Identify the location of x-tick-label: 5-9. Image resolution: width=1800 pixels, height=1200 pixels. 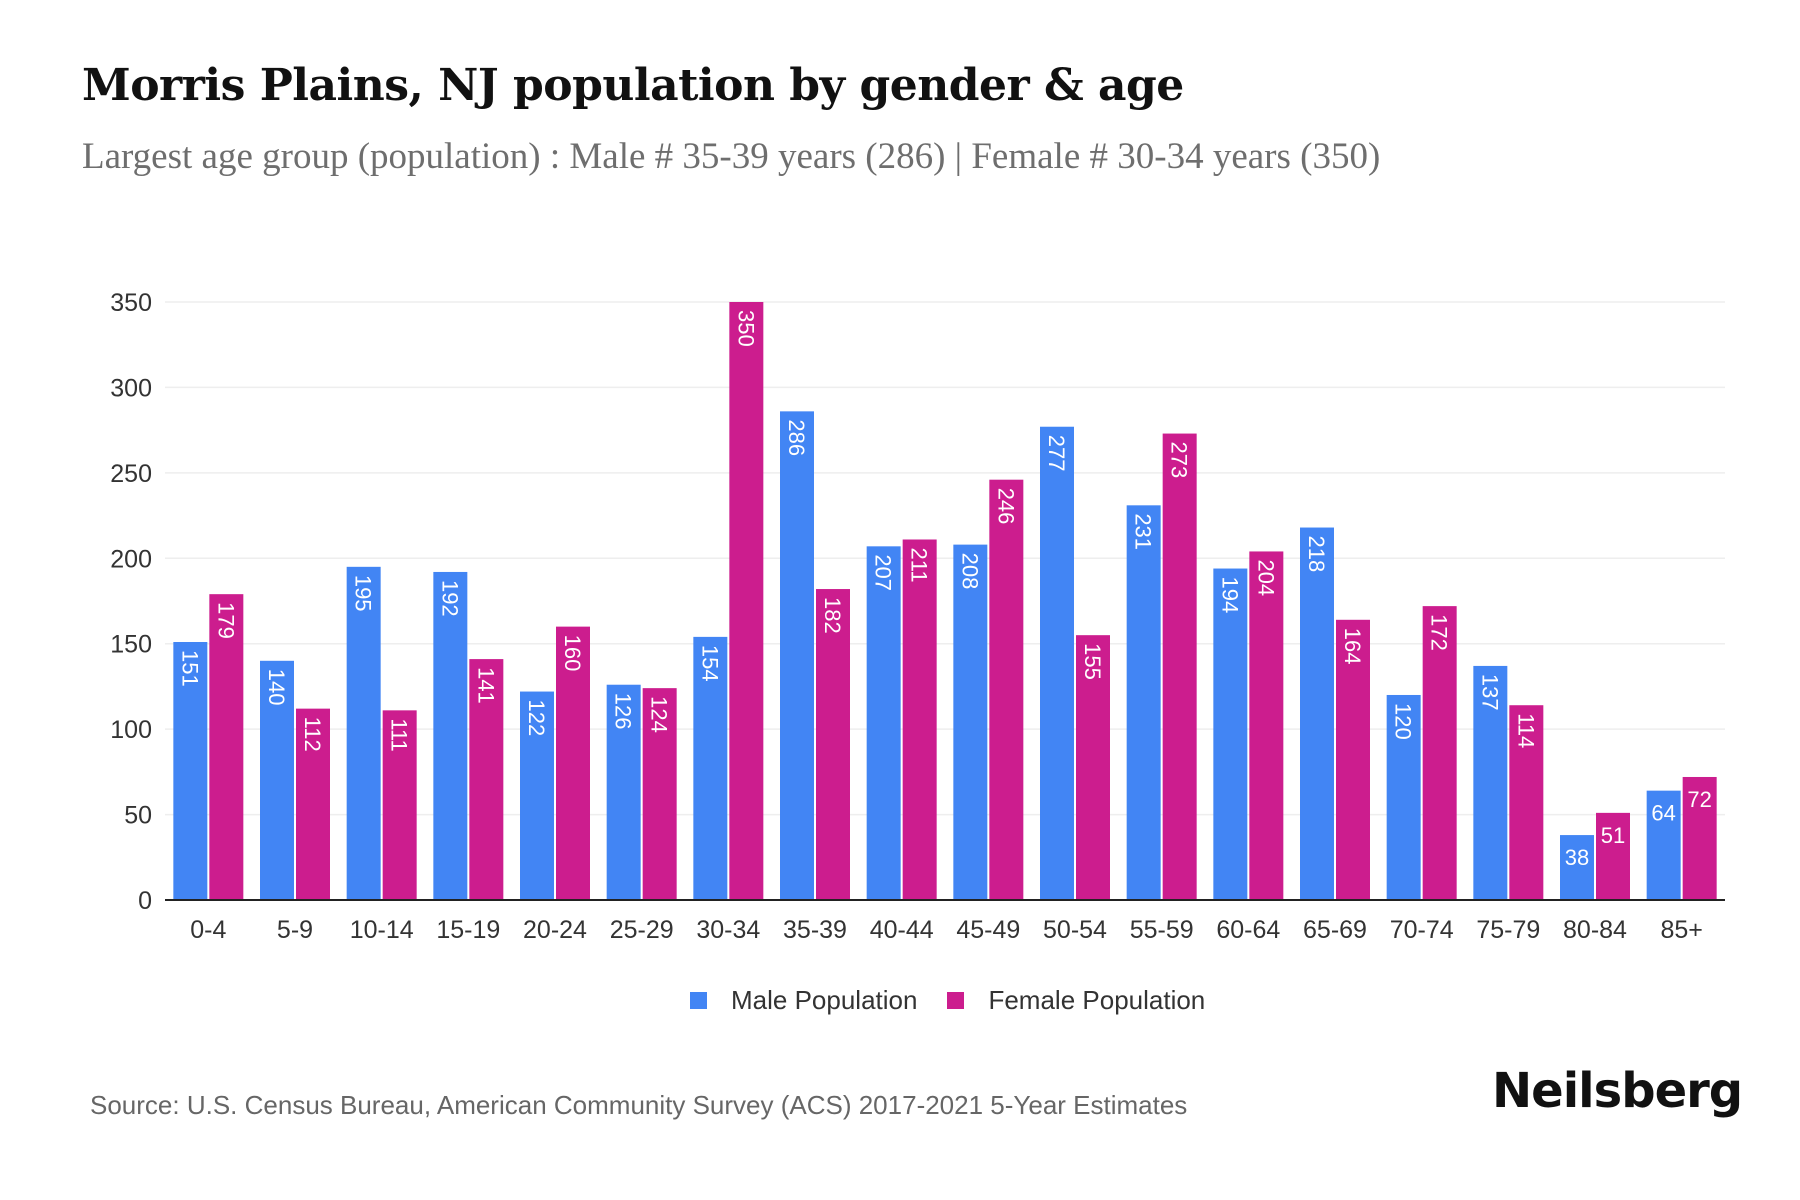
(295, 930).